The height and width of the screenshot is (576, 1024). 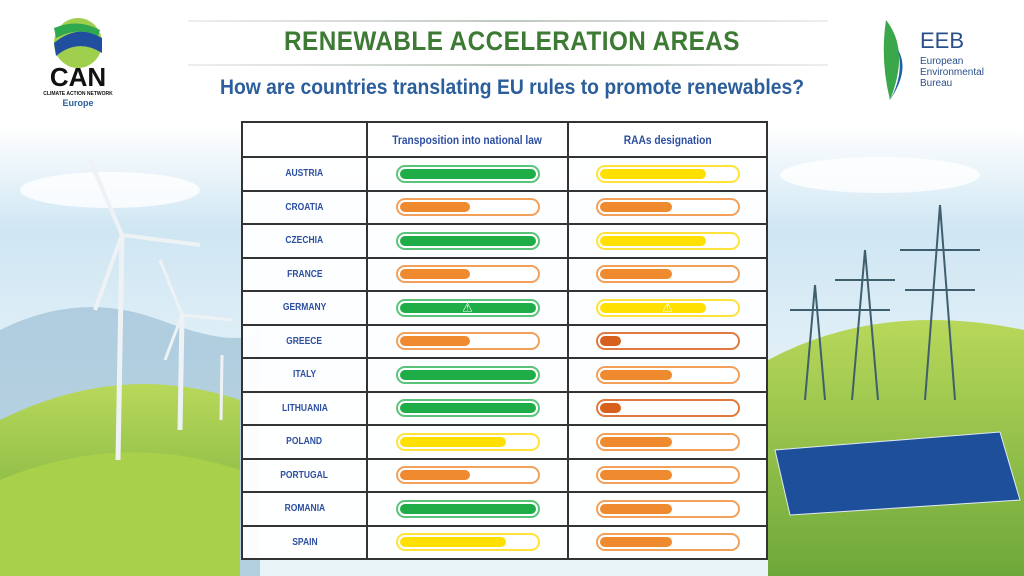 What do you see at coordinates (304, 341) in the screenshot?
I see `country-name: GREECE` at bounding box center [304, 341].